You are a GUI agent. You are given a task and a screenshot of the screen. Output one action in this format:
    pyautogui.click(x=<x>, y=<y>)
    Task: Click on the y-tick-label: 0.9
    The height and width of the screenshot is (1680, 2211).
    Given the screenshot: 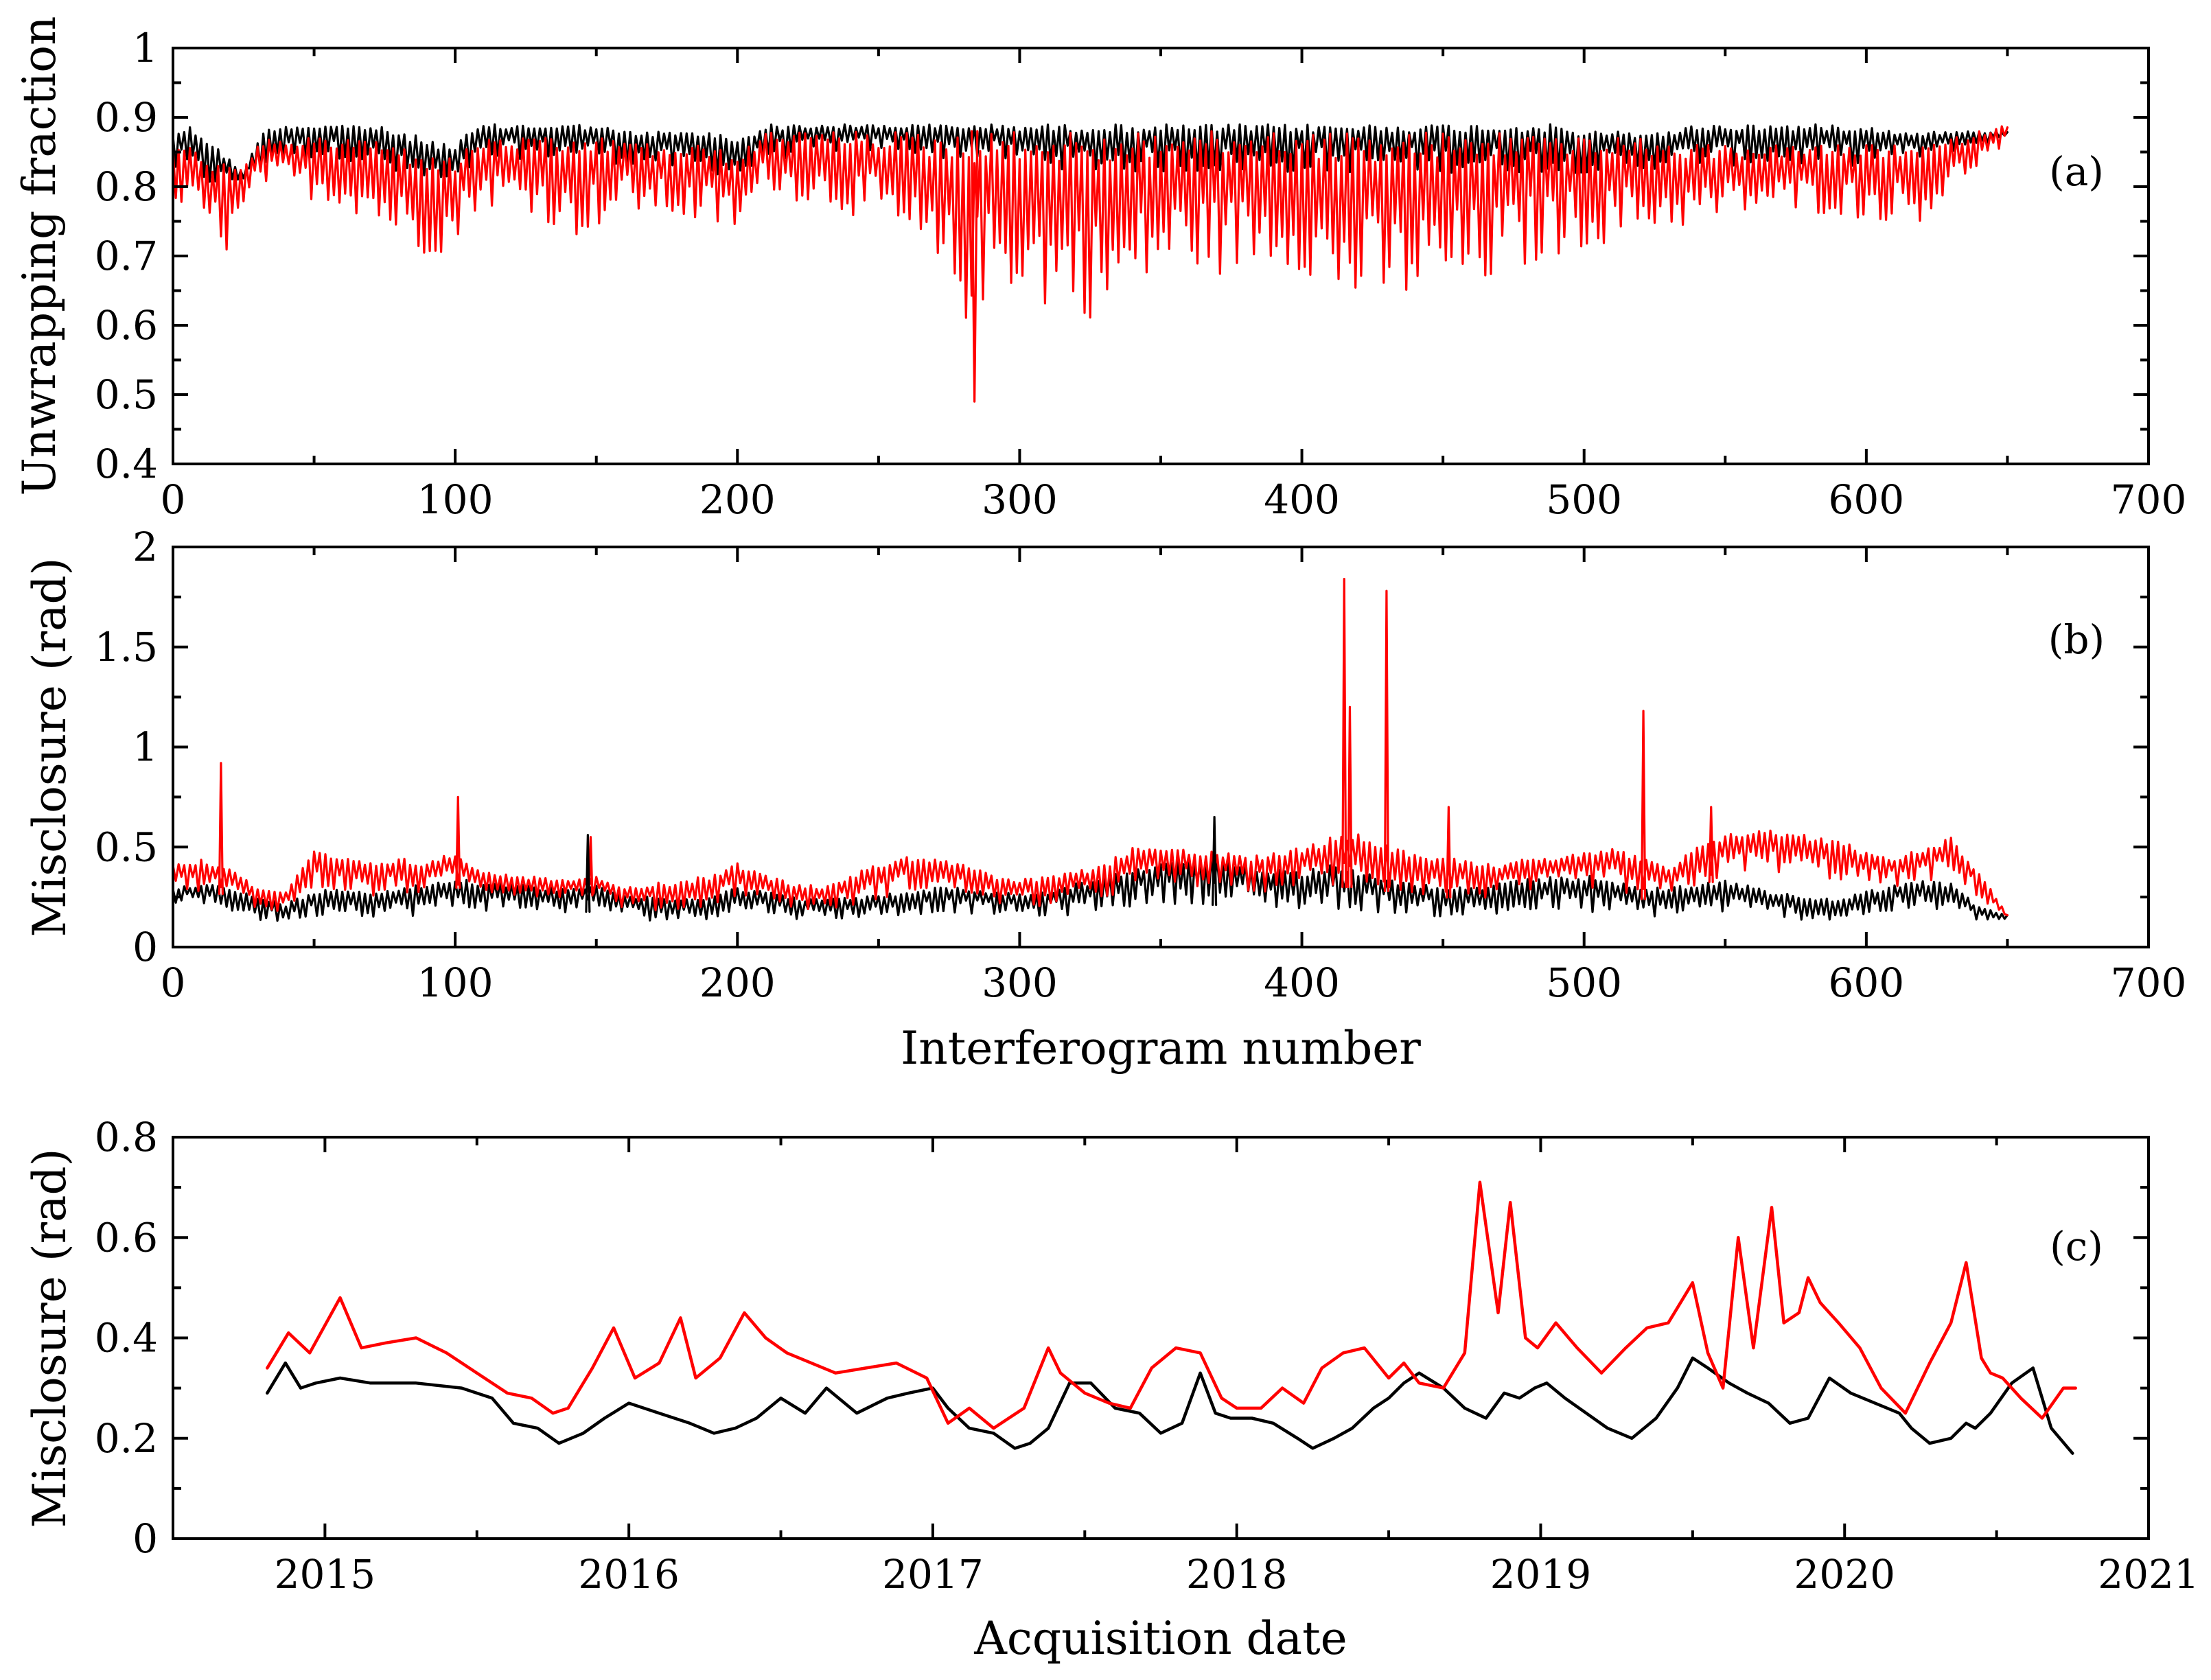 What is the action you would take?
    pyautogui.click(x=126, y=117)
    